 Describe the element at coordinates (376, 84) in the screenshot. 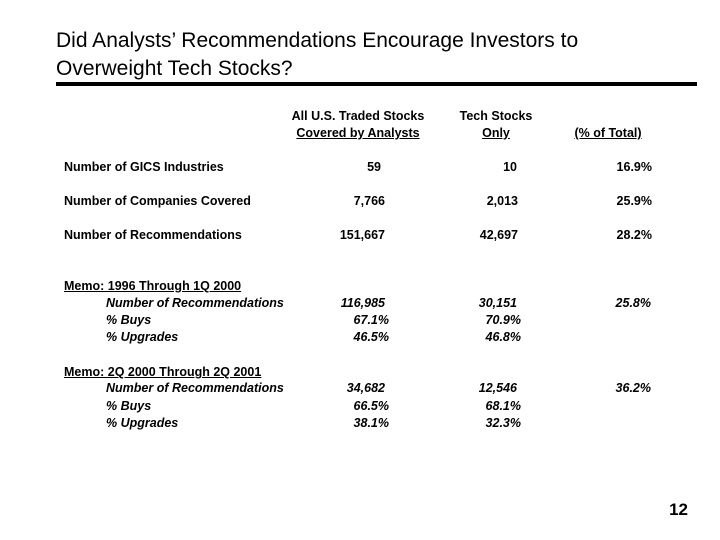

I see `title-divider` at that location.